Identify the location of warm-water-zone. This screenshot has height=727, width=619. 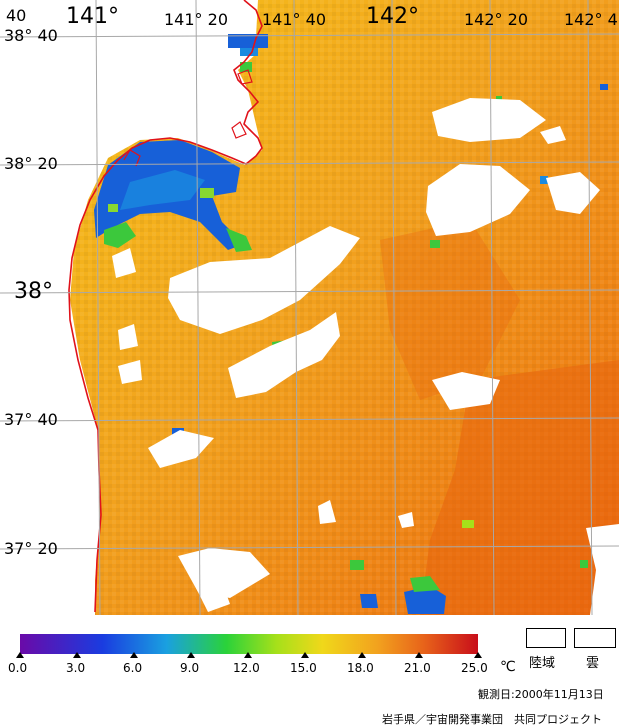
(519, 487).